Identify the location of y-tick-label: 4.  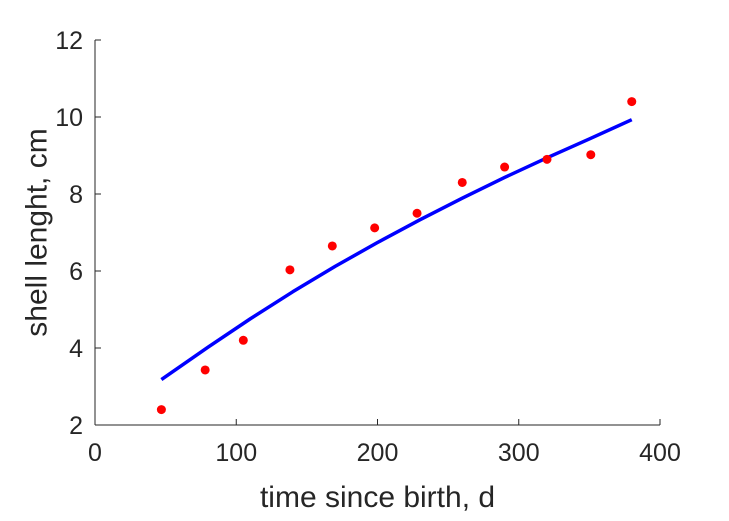
(76, 349).